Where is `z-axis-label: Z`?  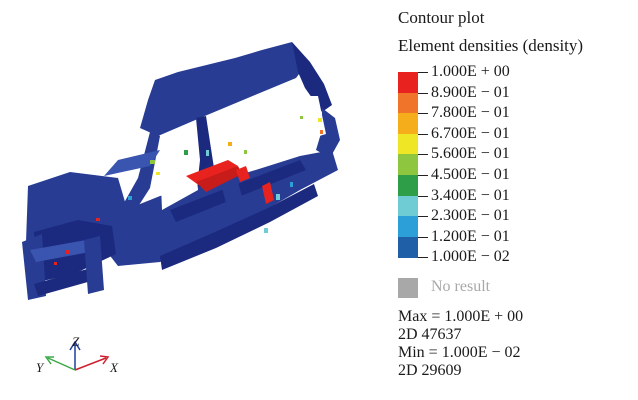
z-axis-label: Z is located at coordinates (76, 341).